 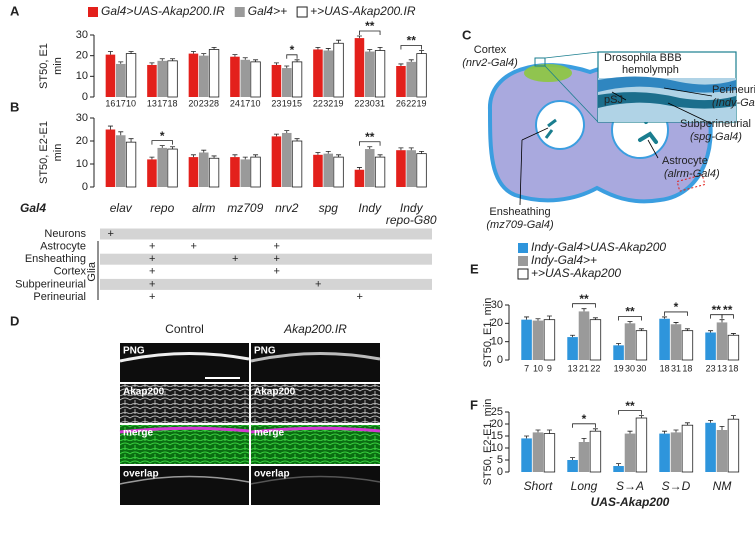 What do you see at coordinates (329, 208) in the screenshot?
I see `x-tick-label: spg` at bounding box center [329, 208].